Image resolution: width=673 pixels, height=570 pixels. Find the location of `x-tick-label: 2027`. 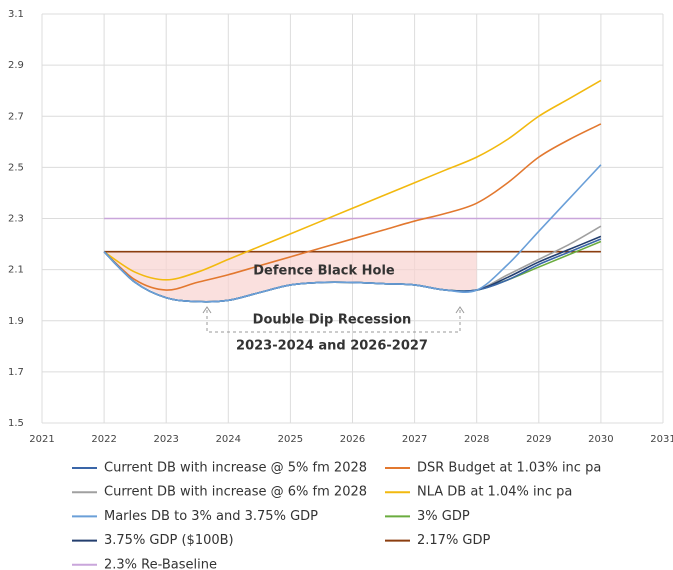

x-tick-label: 2027 is located at coordinates (414, 439).